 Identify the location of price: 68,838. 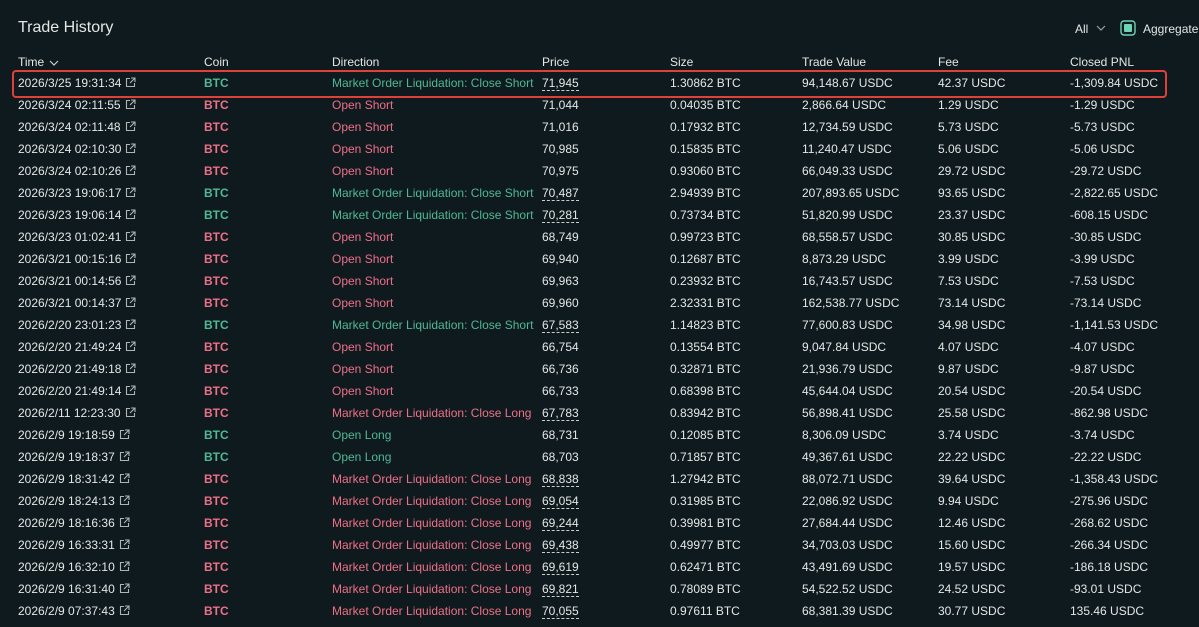
(560, 479).